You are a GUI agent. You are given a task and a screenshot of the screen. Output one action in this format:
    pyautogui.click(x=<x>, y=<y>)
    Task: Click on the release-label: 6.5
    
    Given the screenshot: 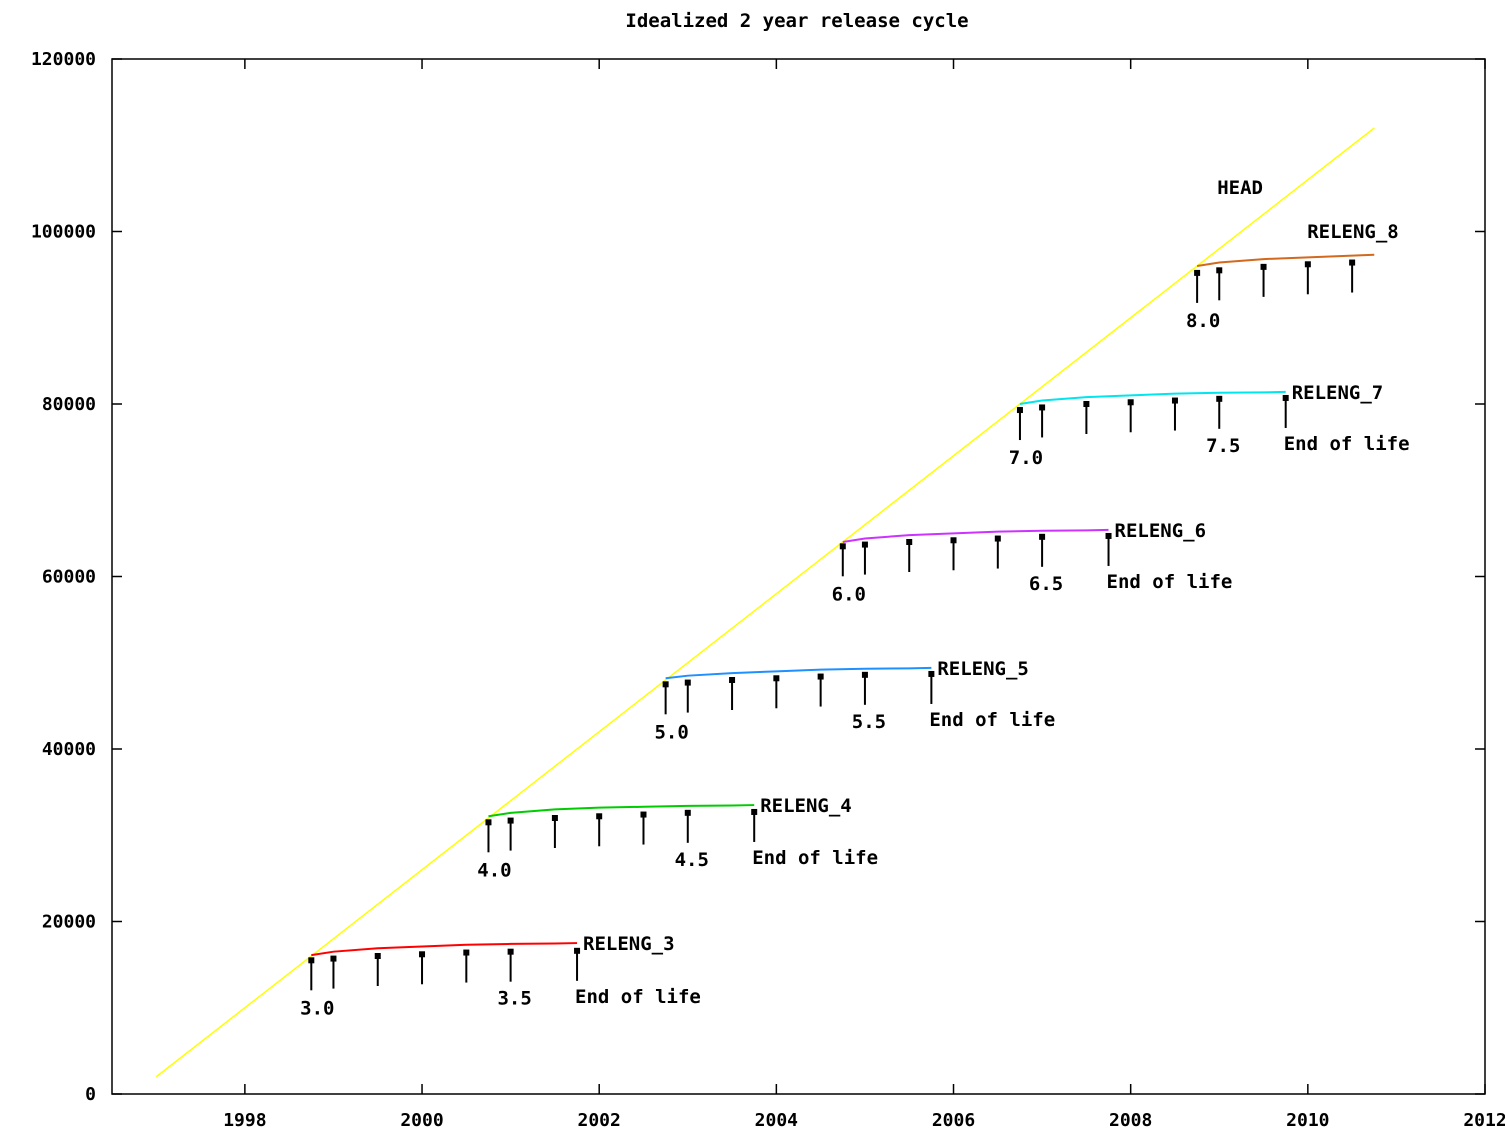 What is the action you would take?
    pyautogui.click(x=1046, y=584)
    